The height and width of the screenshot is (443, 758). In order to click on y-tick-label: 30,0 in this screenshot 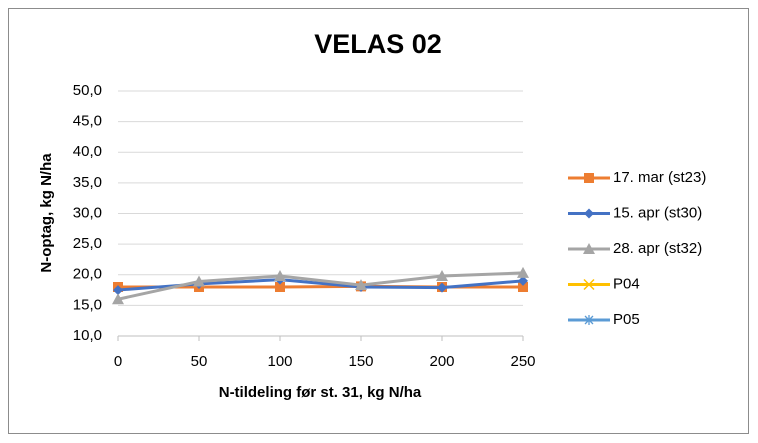, I will do `click(87, 212)`.